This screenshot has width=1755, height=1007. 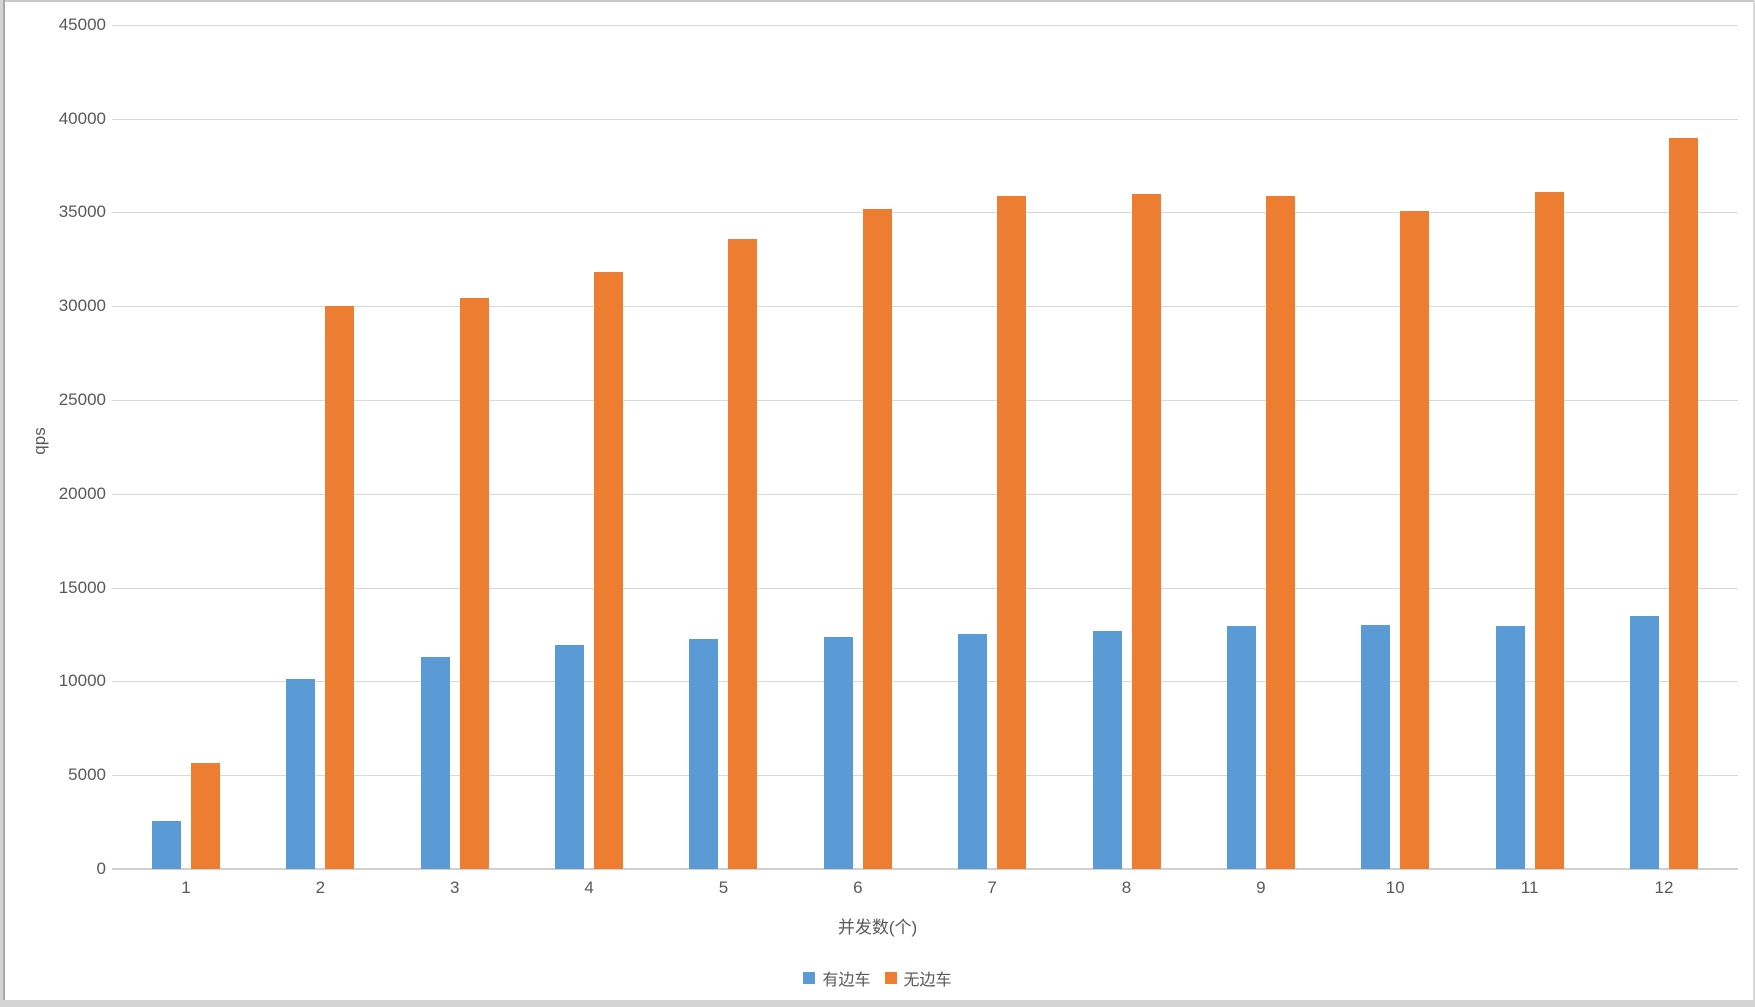 What do you see at coordinates (320, 887) in the screenshot?
I see `x-tick-label: 2` at bounding box center [320, 887].